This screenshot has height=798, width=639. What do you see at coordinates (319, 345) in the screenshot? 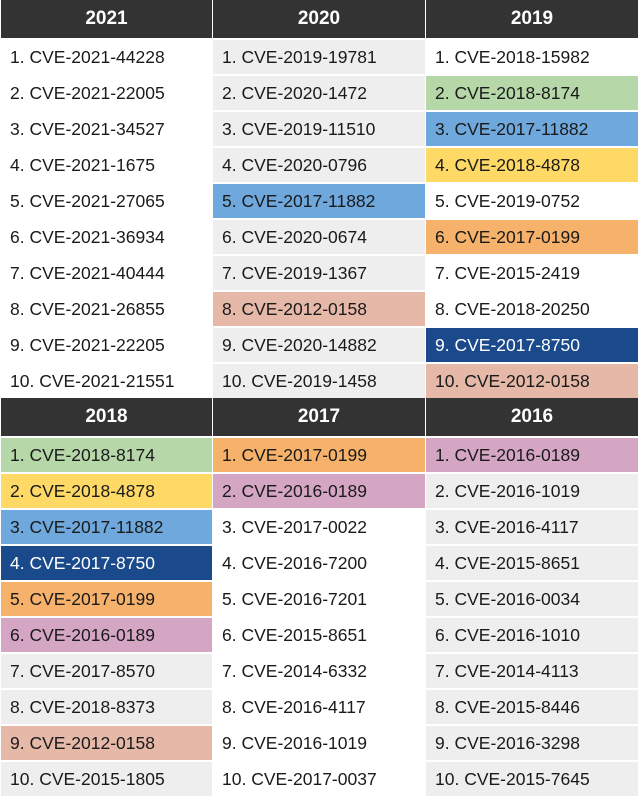
I see `cve-list-item: 9. CVE-2020-14882` at bounding box center [319, 345].